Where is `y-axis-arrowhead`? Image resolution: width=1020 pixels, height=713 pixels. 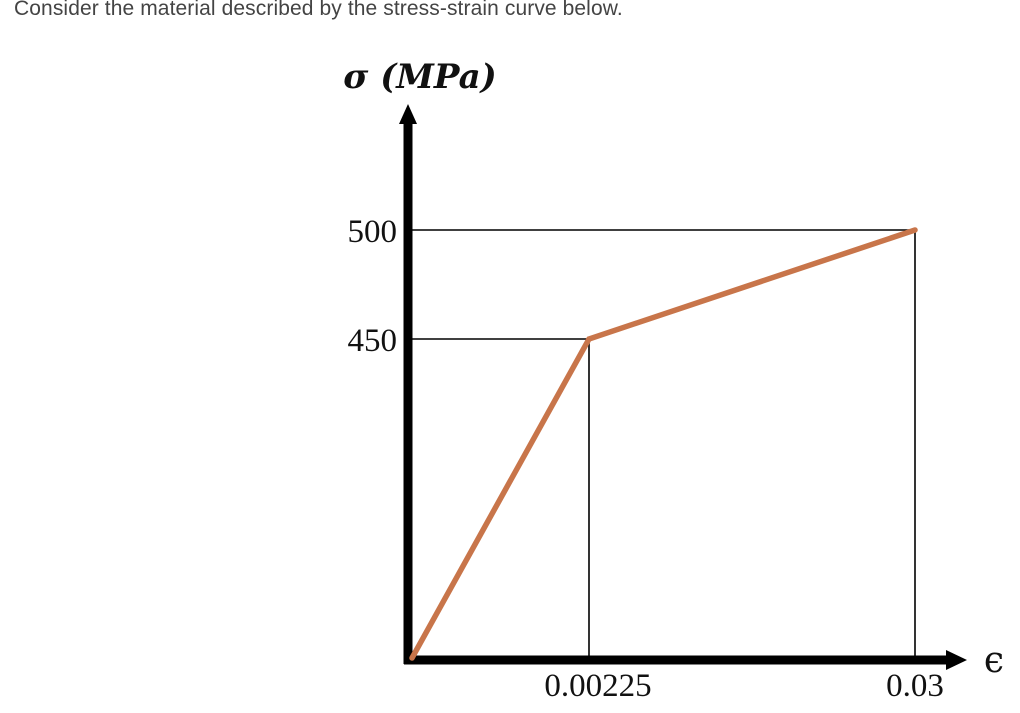
y-axis-arrowhead is located at coordinates (408, 114).